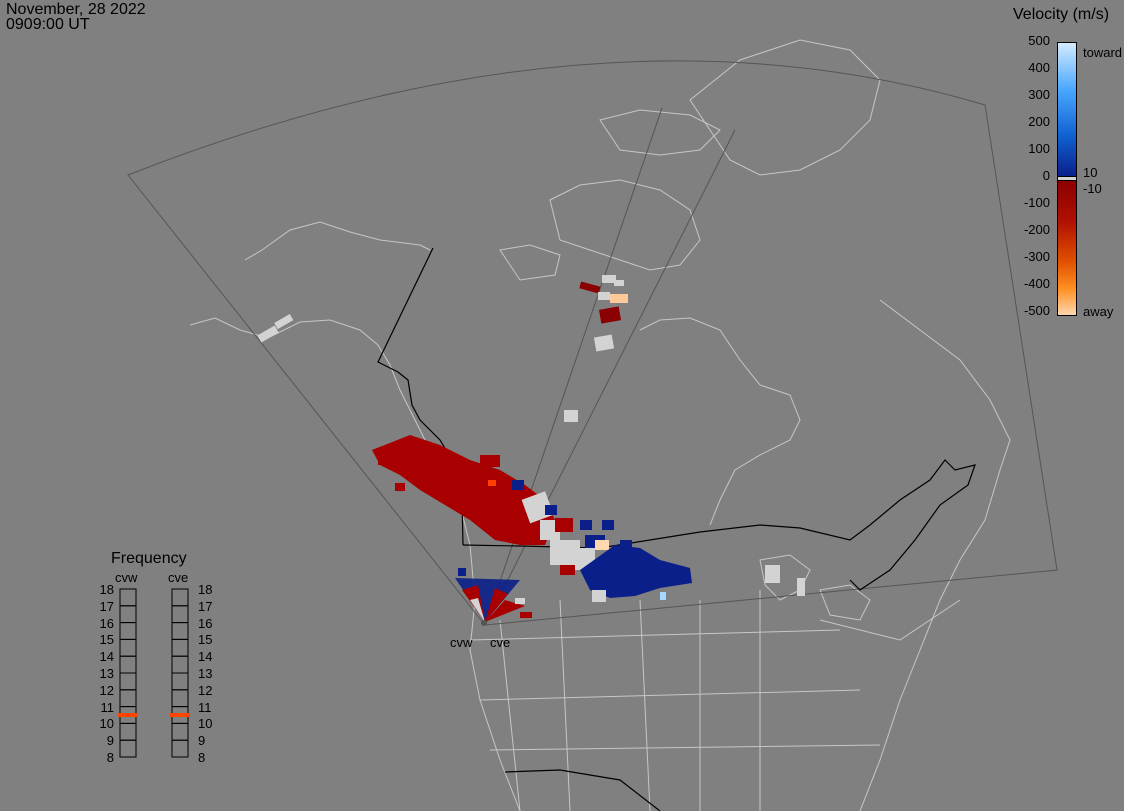  I want to click on frequency-tick-right: 12, so click(205, 690).